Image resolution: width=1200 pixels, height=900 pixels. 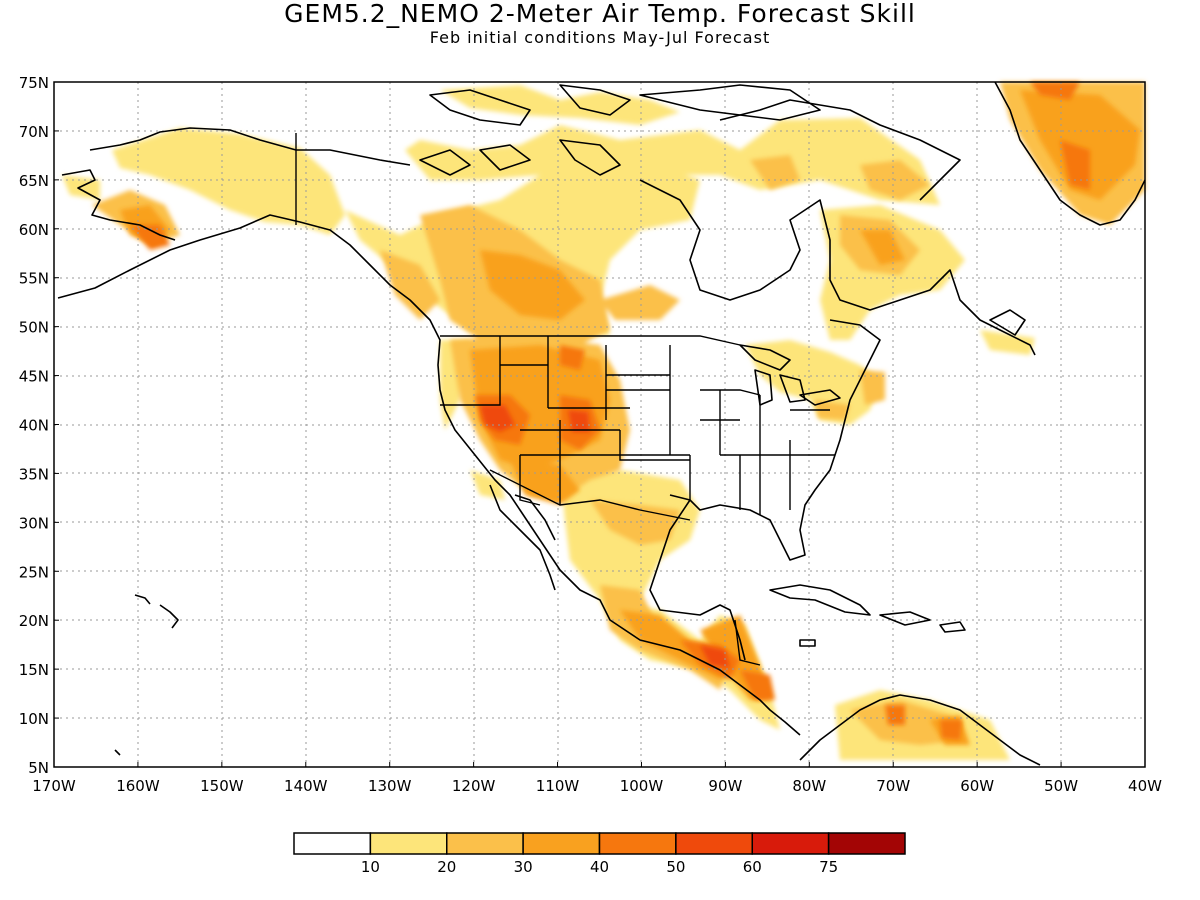 I want to click on lat-tick-label: 30N, so click(x=34, y=523).